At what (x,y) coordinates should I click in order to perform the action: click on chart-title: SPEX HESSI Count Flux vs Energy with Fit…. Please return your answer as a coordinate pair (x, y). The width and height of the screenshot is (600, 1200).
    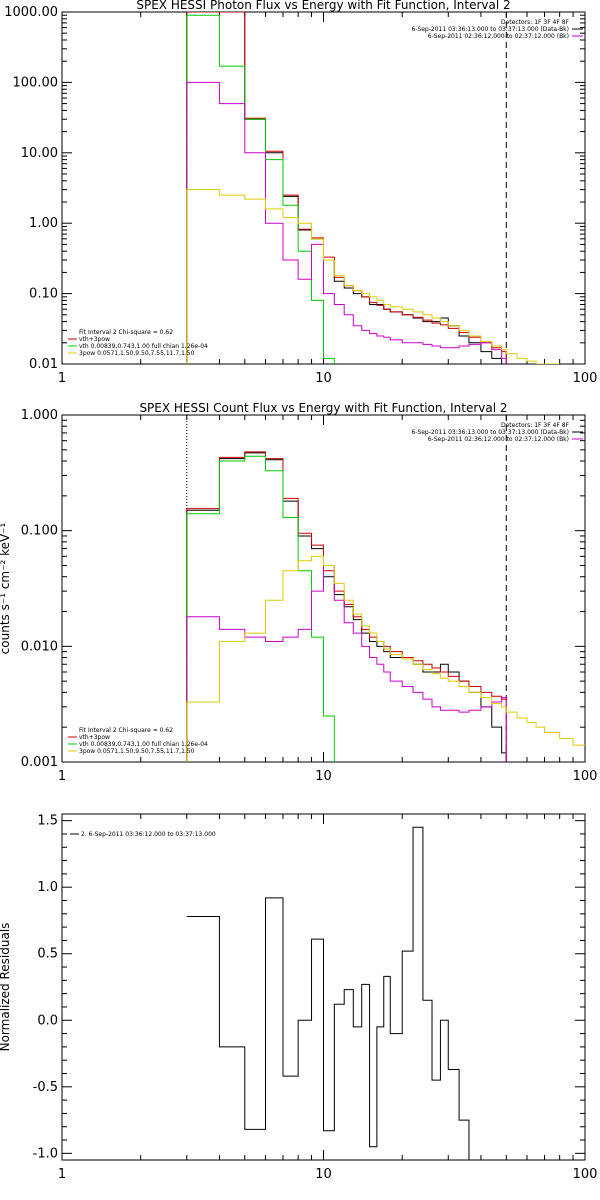
    Looking at the image, I should click on (323, 408).